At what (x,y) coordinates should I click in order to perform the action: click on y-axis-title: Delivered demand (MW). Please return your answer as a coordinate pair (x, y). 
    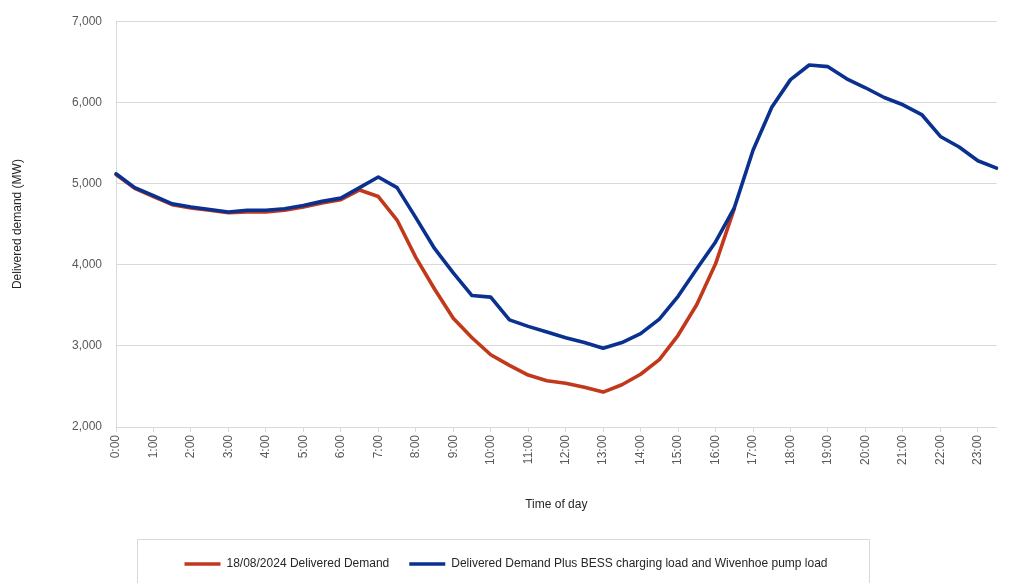
    Looking at the image, I should click on (16, 224).